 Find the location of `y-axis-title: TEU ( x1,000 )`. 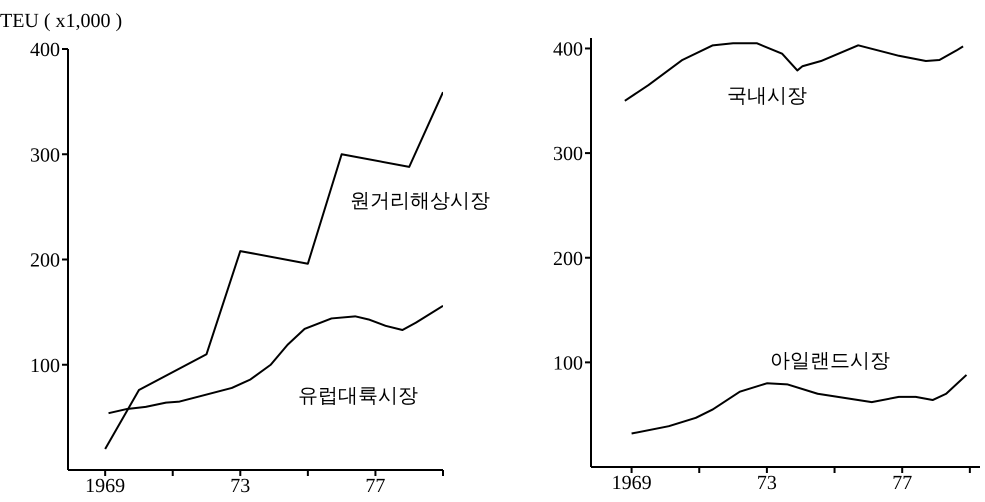

y-axis-title: TEU ( x1,000 ) is located at coordinates (61, 21).